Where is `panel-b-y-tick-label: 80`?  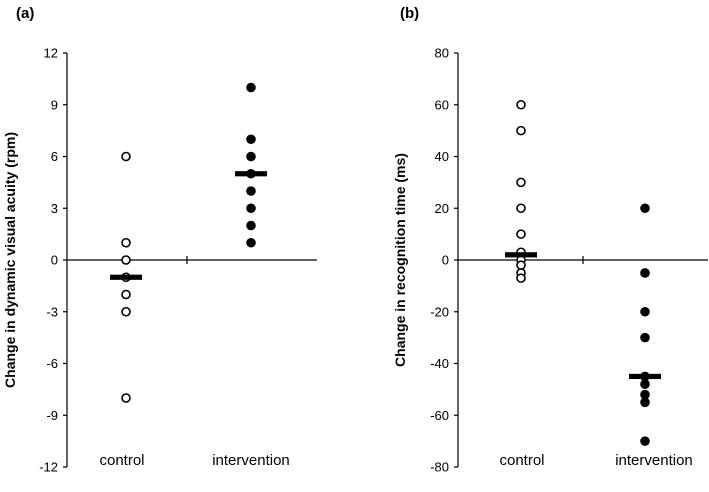 panel-b-y-tick-label: 80 is located at coordinates (442, 53).